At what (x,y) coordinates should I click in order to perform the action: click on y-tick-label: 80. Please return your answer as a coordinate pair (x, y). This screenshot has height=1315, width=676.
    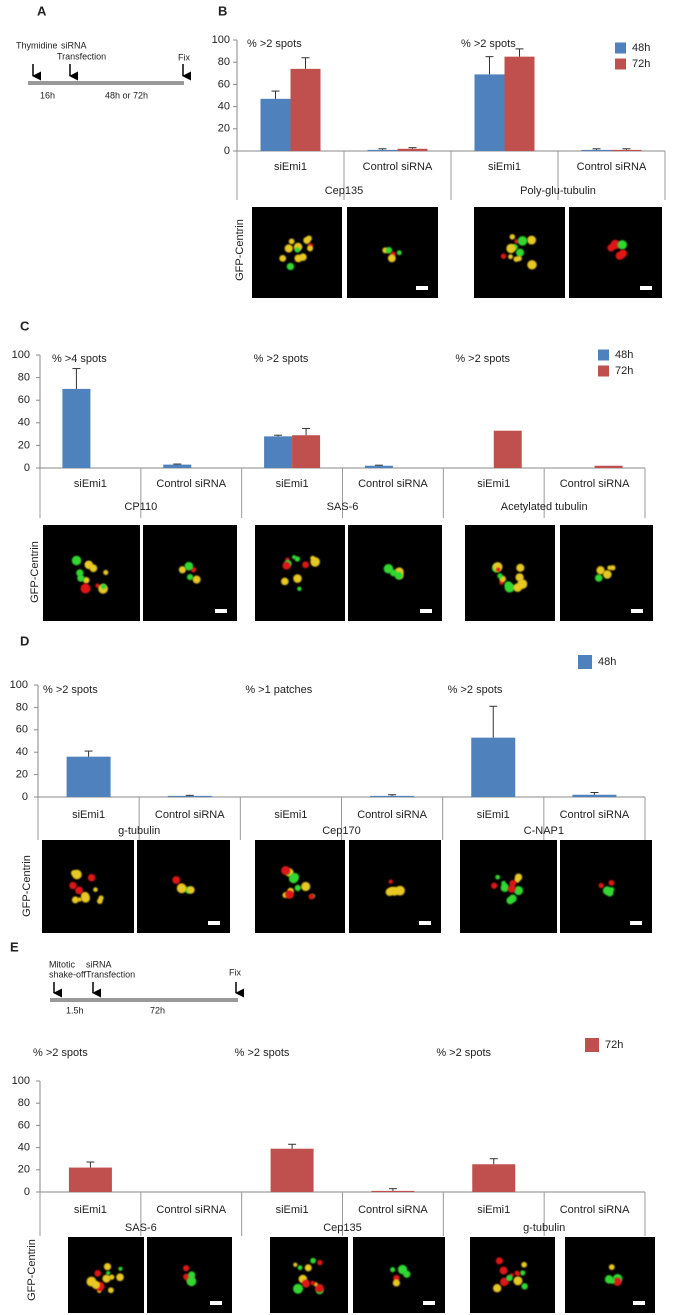
    Looking at the image, I should click on (22, 707).